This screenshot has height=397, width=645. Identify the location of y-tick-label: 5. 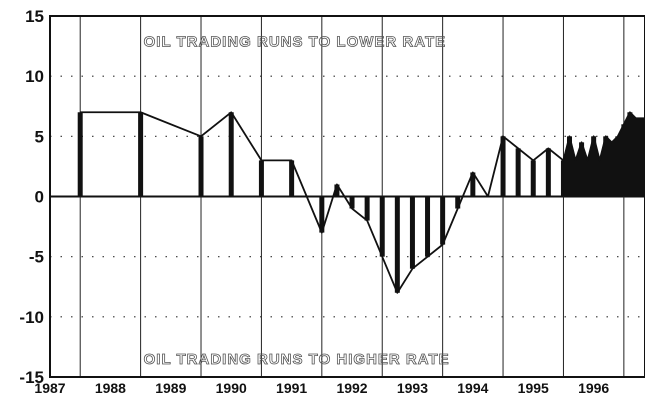
(39, 136).